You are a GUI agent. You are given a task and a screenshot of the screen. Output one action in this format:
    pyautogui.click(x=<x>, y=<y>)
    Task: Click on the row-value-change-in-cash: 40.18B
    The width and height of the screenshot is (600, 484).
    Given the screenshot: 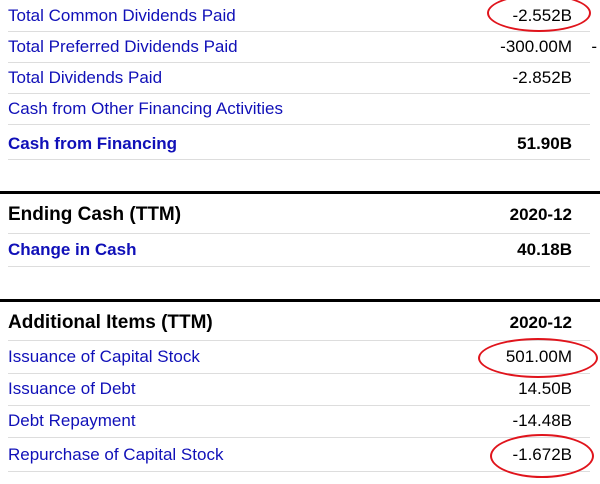 What is the action you would take?
    pyautogui.click(x=544, y=249)
    